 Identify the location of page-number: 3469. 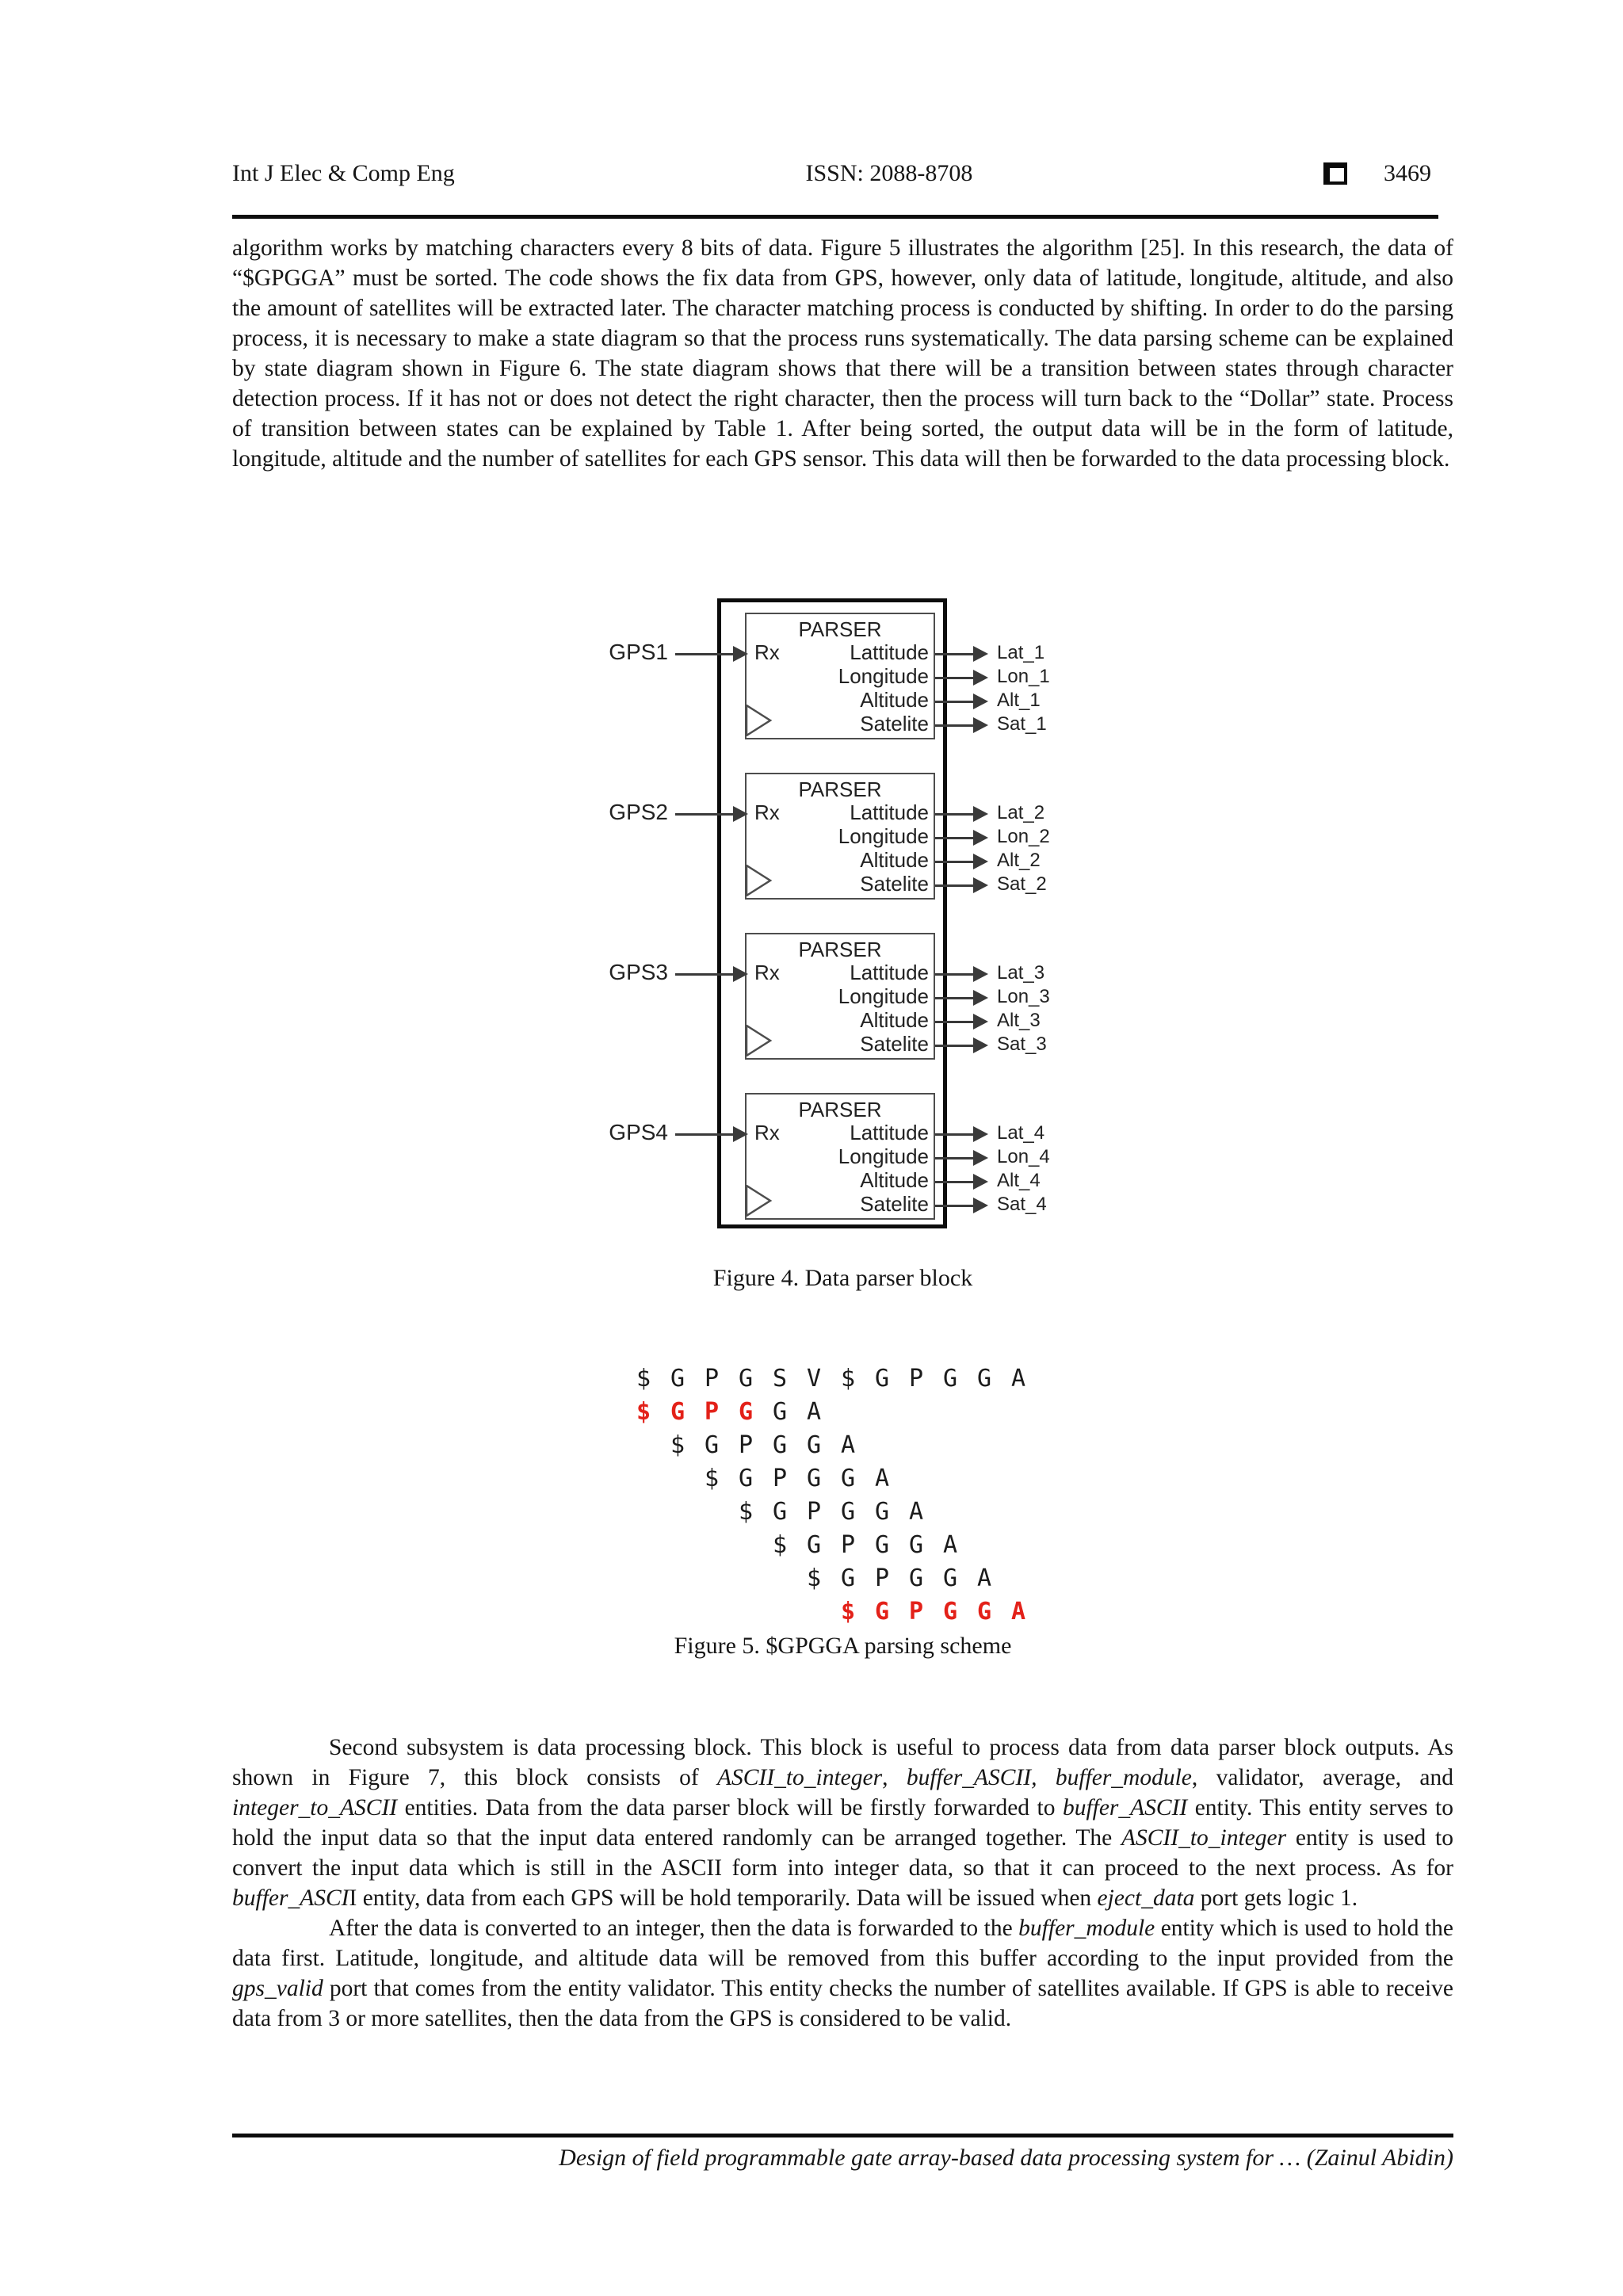
(1407, 173).